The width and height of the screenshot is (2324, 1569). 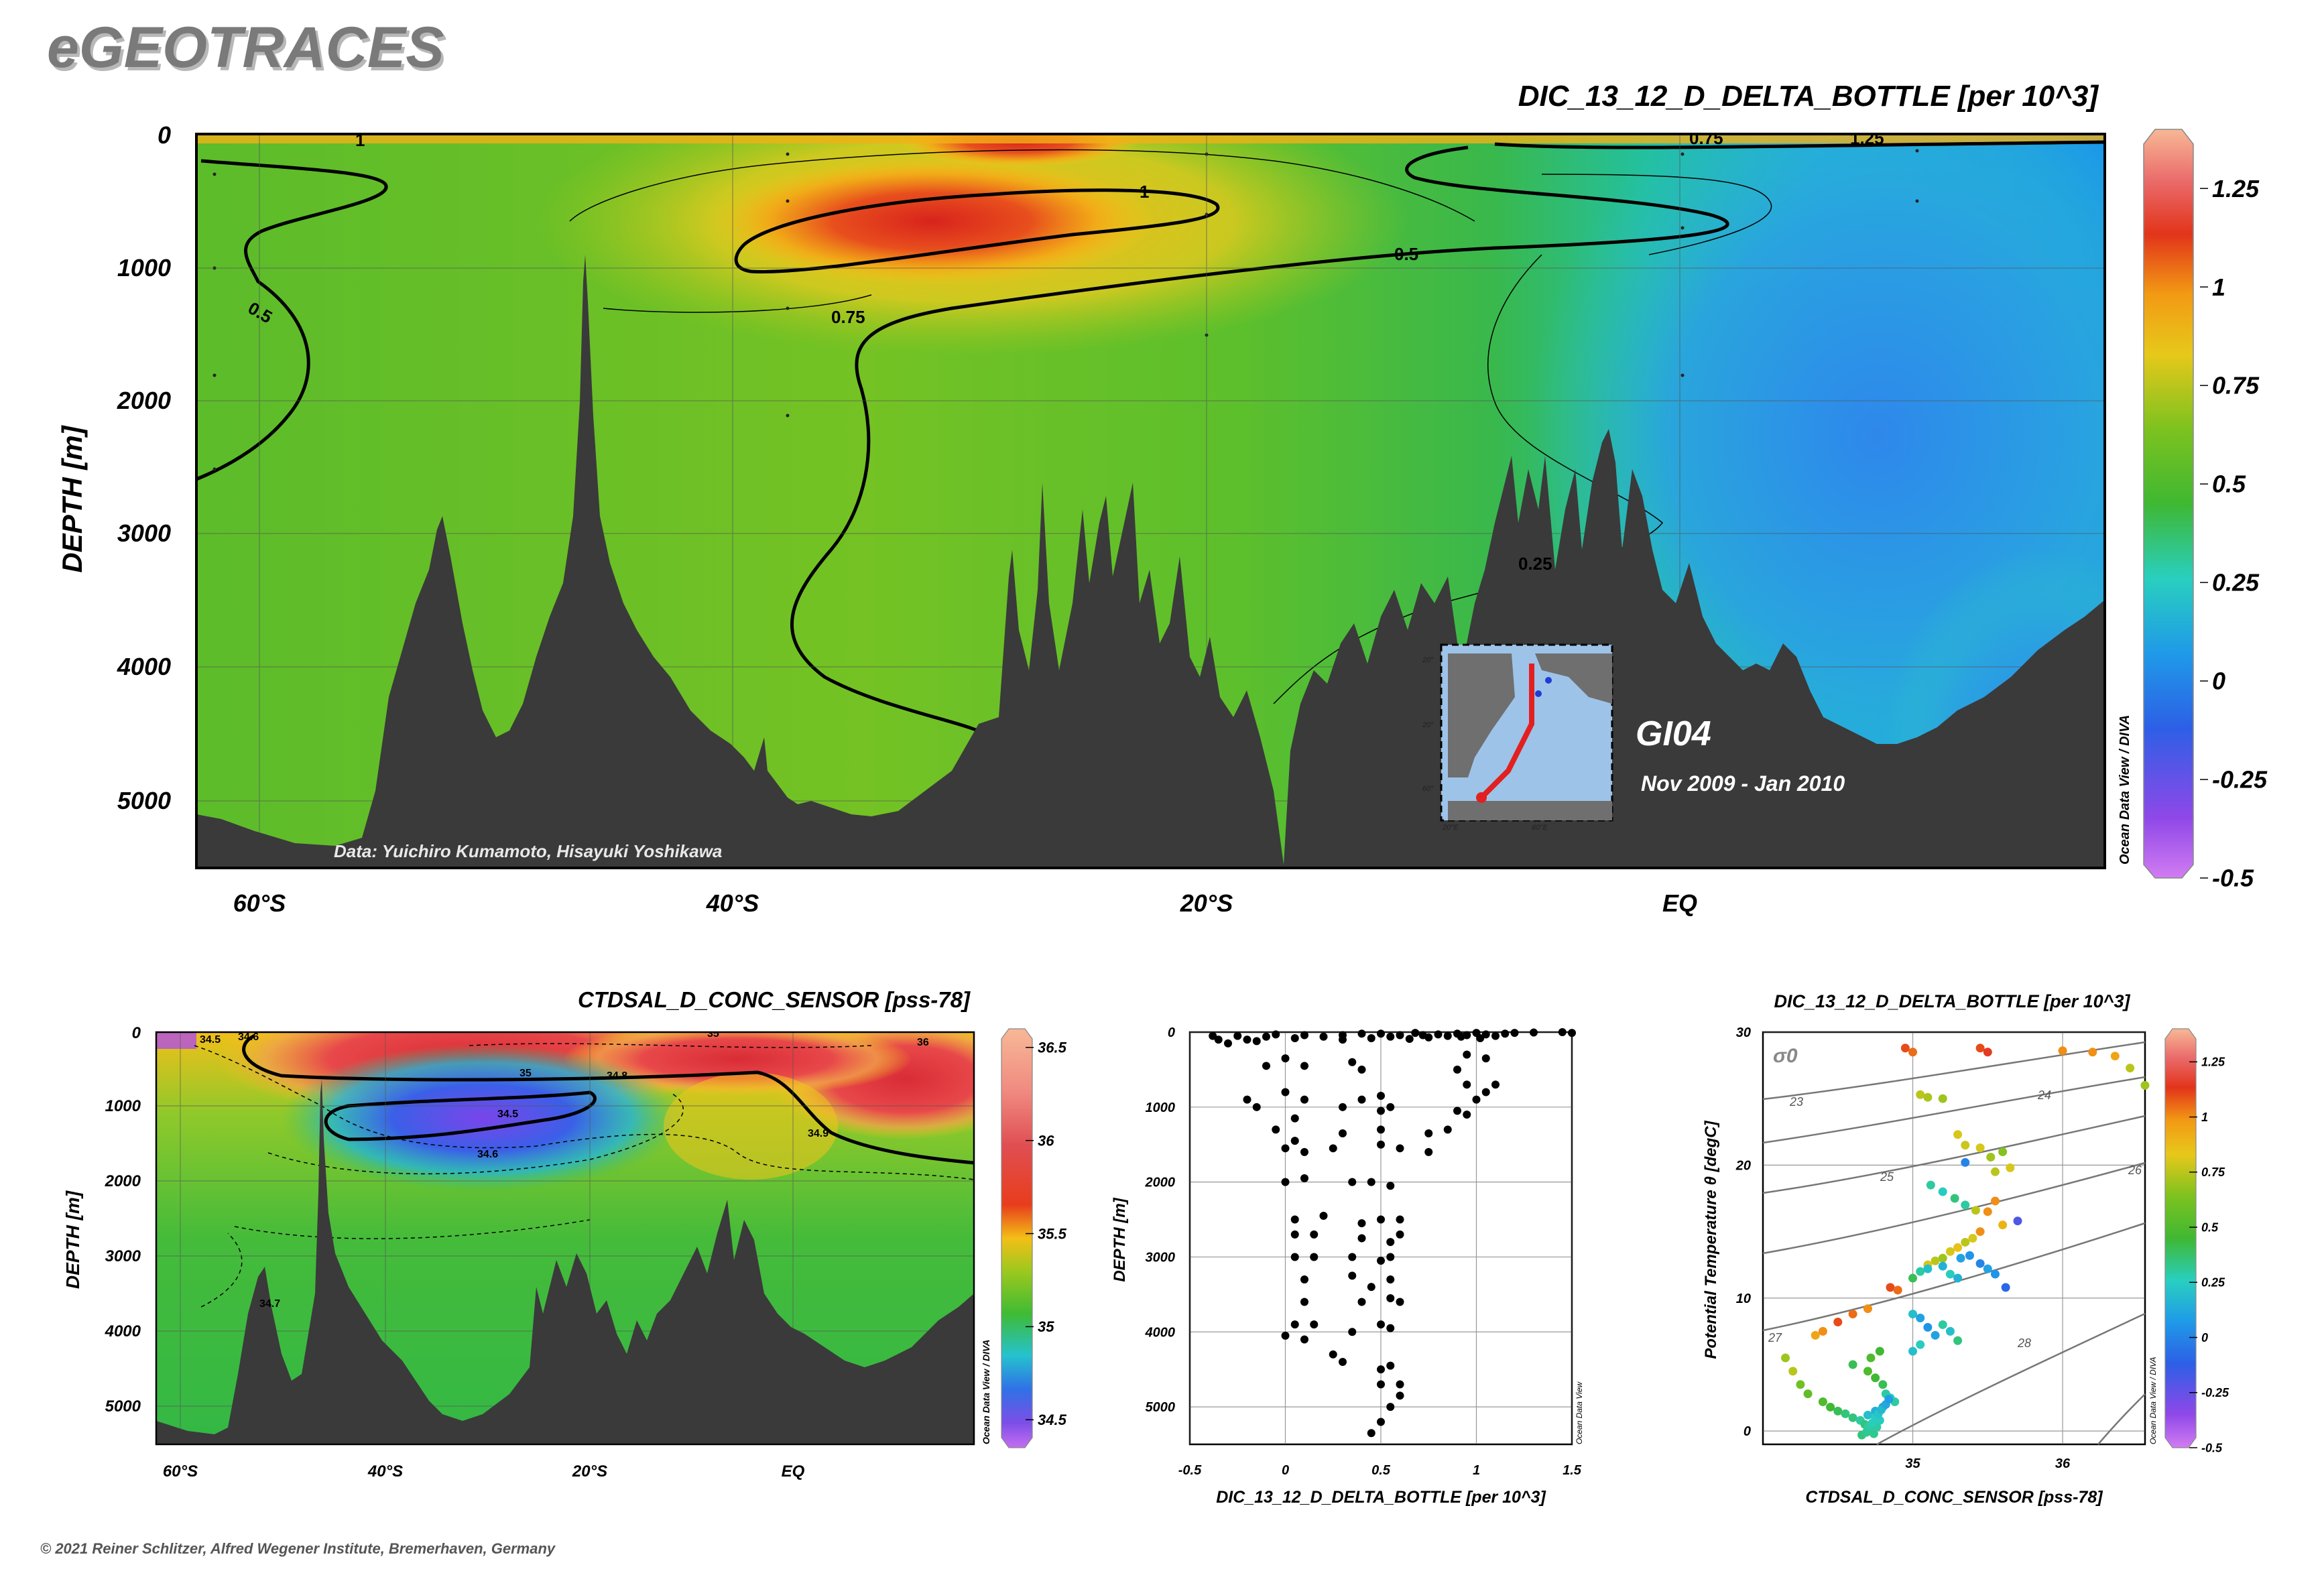 I want to click on salinity-section-plot: CTDSAL_D_CONC_SENSOR [pss-78] DEPTH [m], so click(x=564, y=1234).